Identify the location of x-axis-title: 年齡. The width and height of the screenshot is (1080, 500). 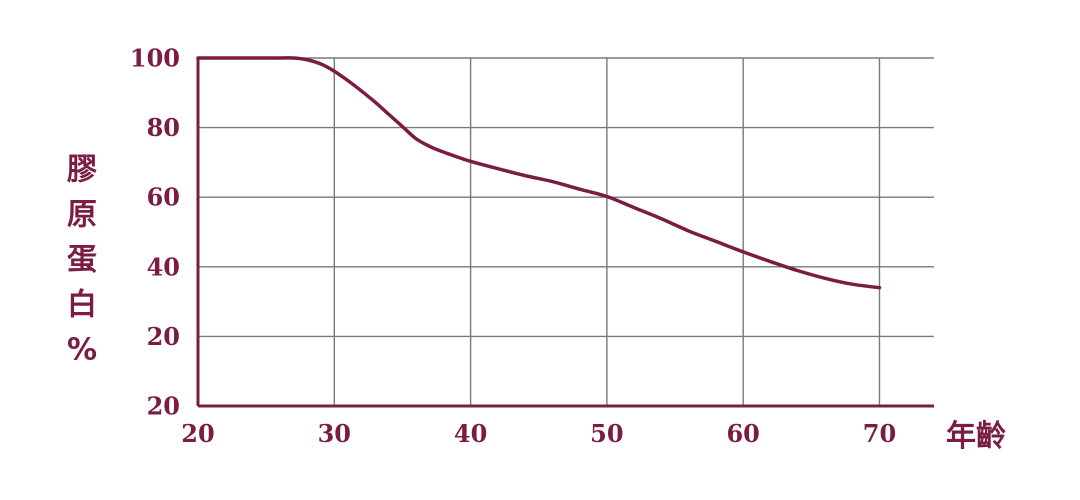
(976, 436).